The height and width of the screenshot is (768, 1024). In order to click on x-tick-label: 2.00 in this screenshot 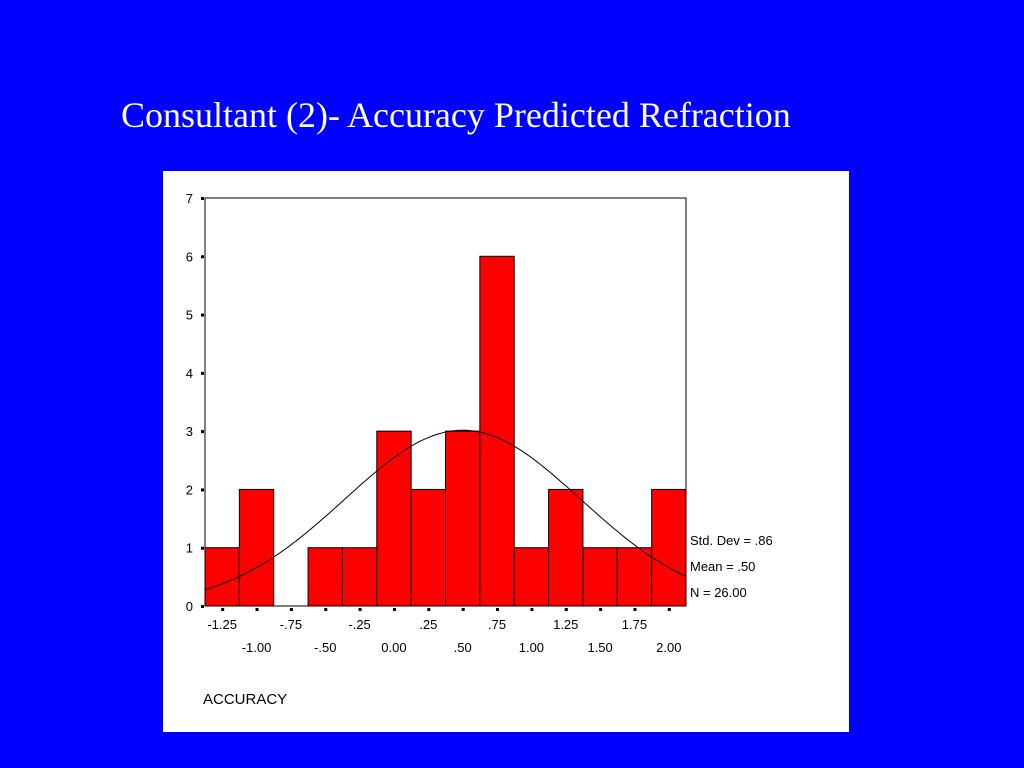, I will do `click(668, 647)`.